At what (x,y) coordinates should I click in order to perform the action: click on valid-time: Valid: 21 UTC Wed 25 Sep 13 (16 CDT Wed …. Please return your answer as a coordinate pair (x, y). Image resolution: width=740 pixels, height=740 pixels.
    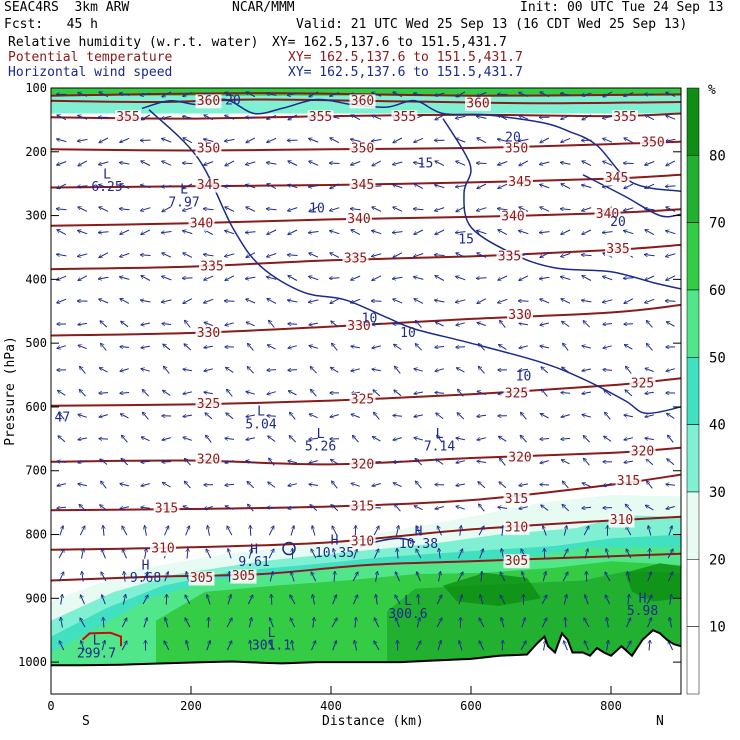
    Looking at the image, I should click on (492, 24).